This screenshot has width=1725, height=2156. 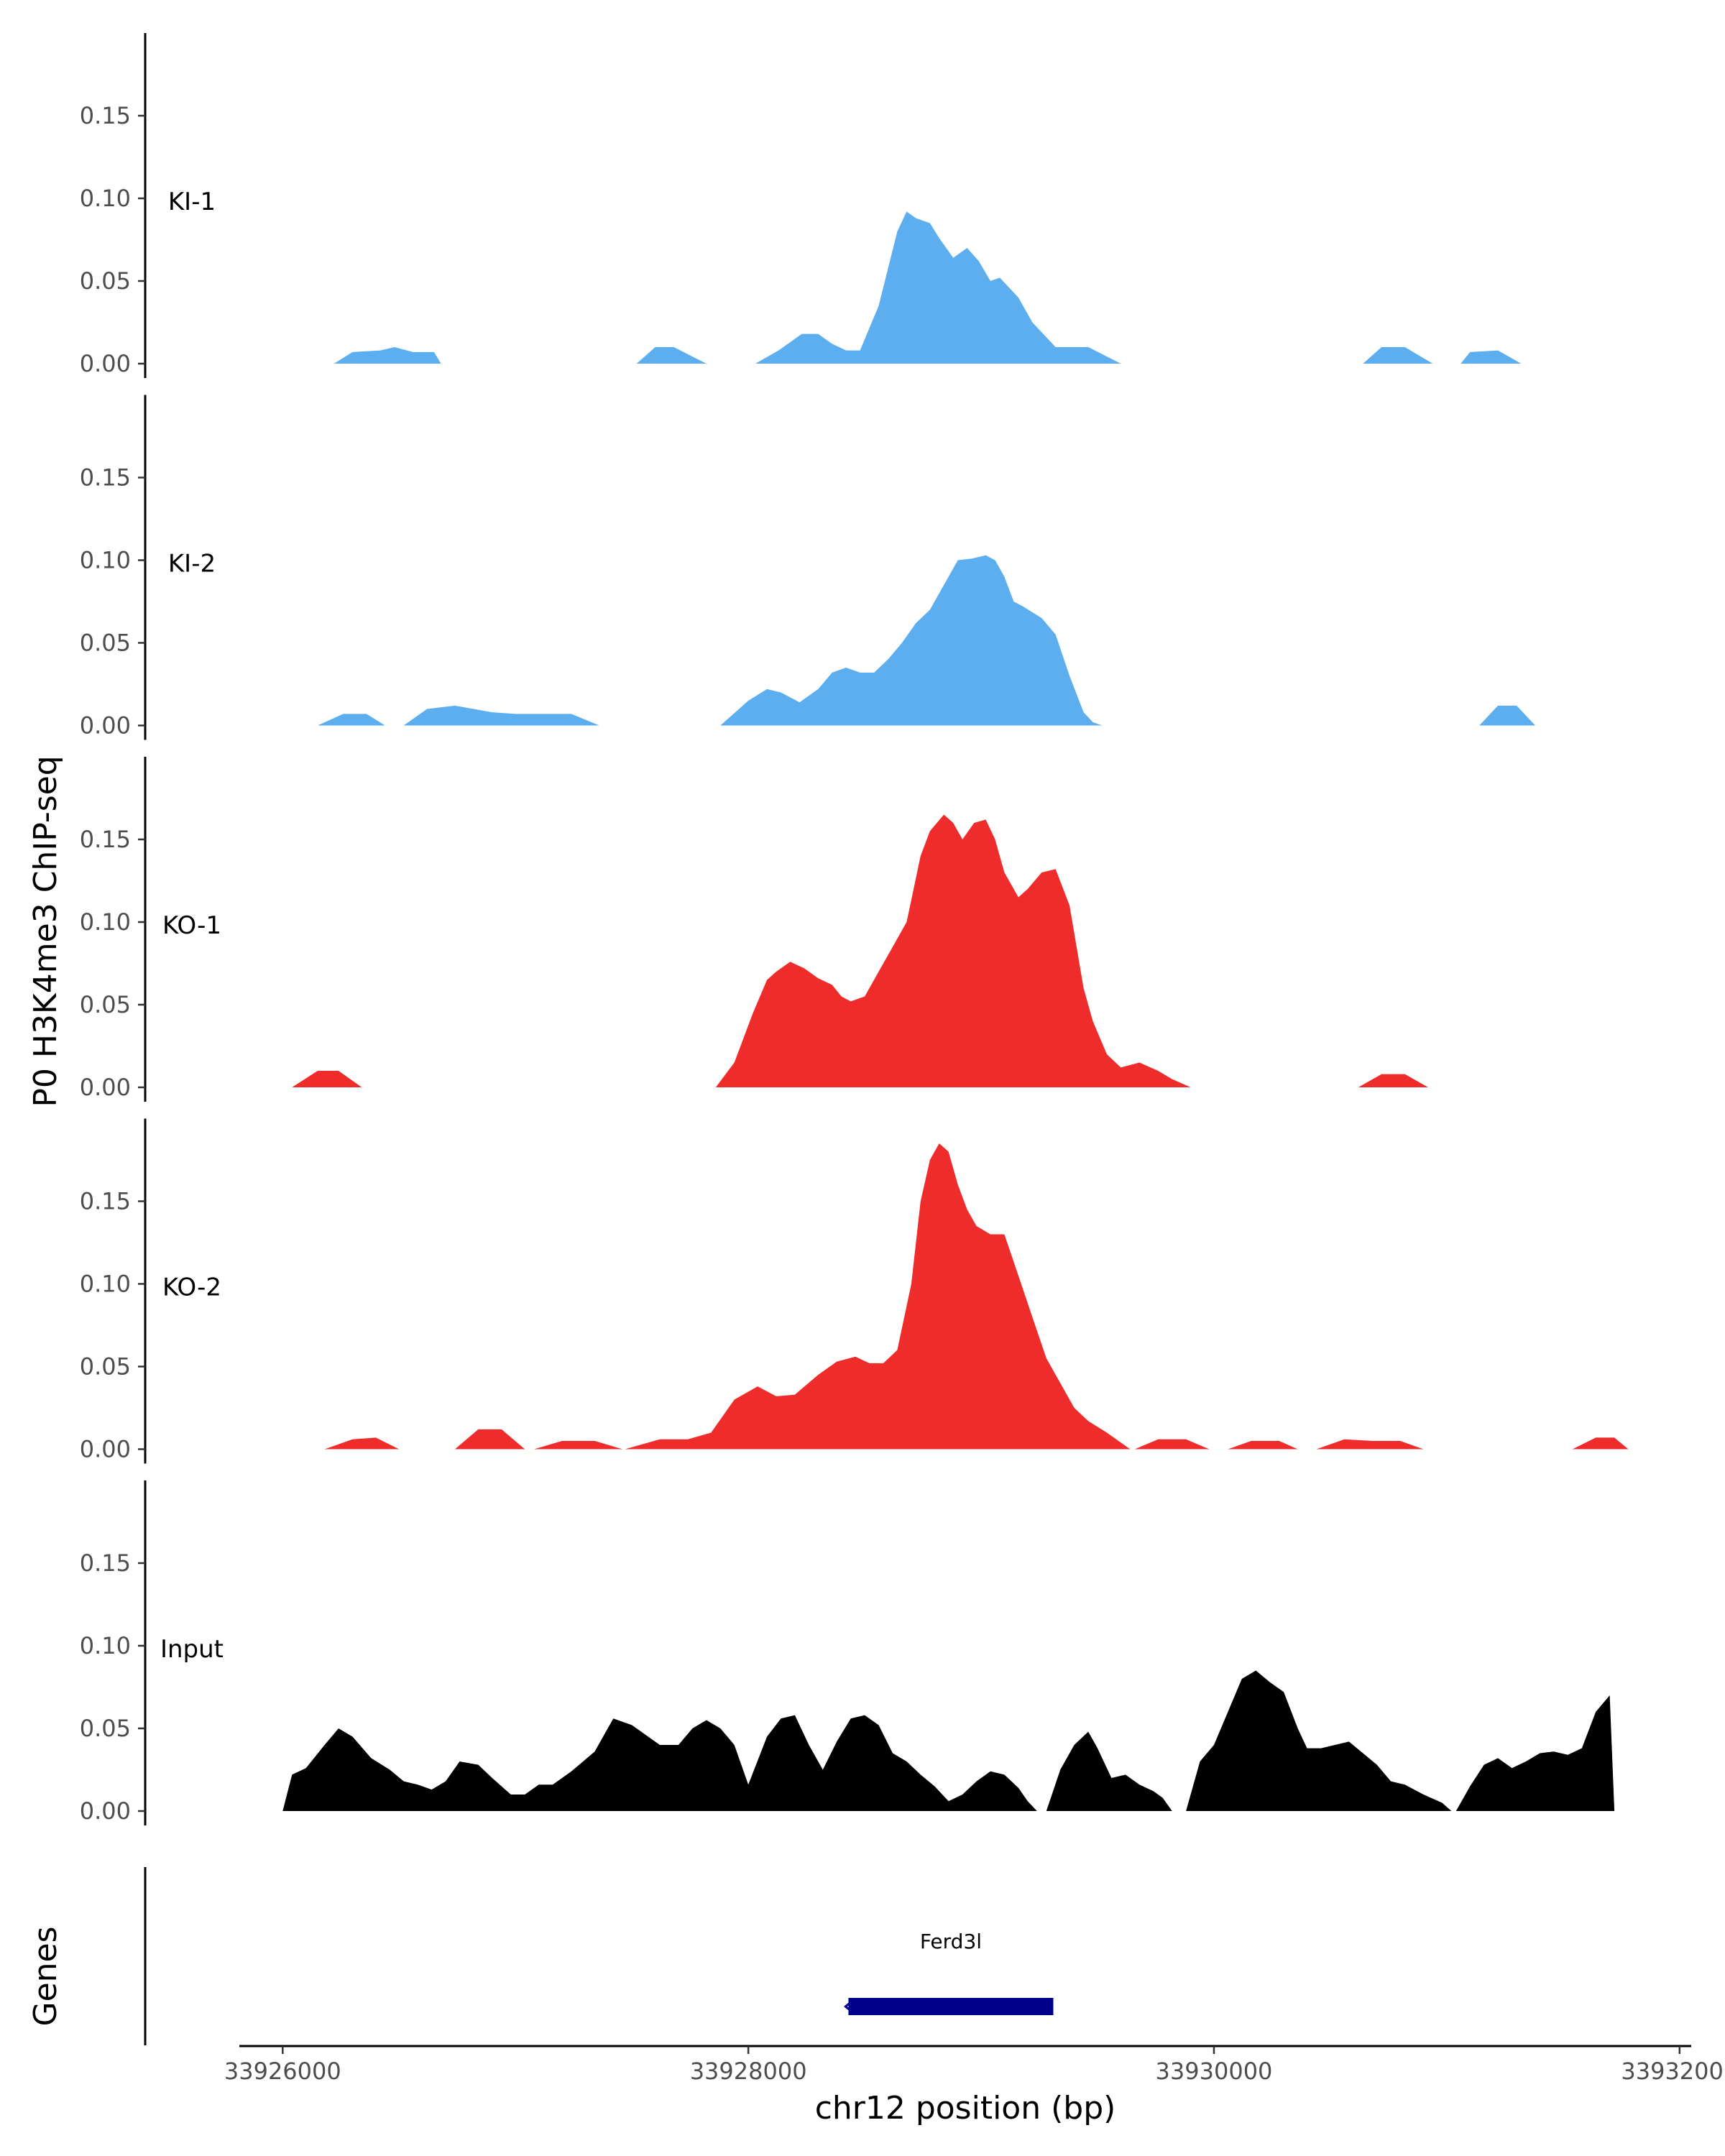 What do you see at coordinates (105, 478) in the screenshot?
I see `y-tick-label-ki-2: 0.15` at bounding box center [105, 478].